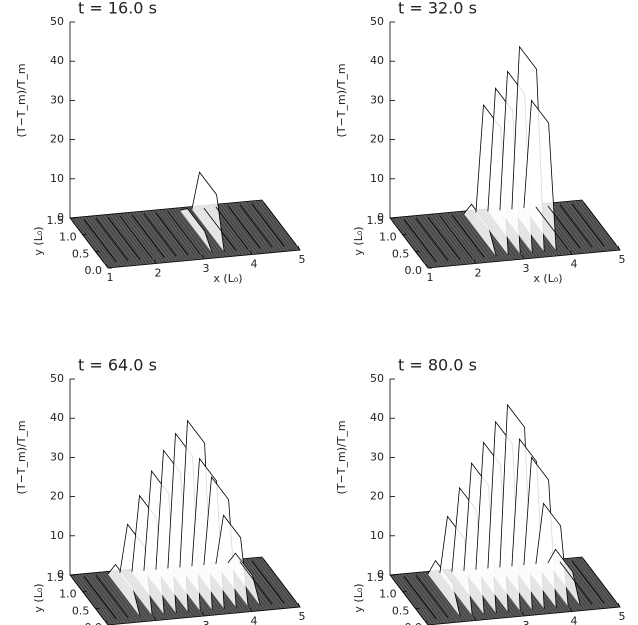 The width and height of the screenshot is (638, 625). Describe the element at coordinates (60, 574) in the screenshot. I see `z-tick-label: 0` at that location.